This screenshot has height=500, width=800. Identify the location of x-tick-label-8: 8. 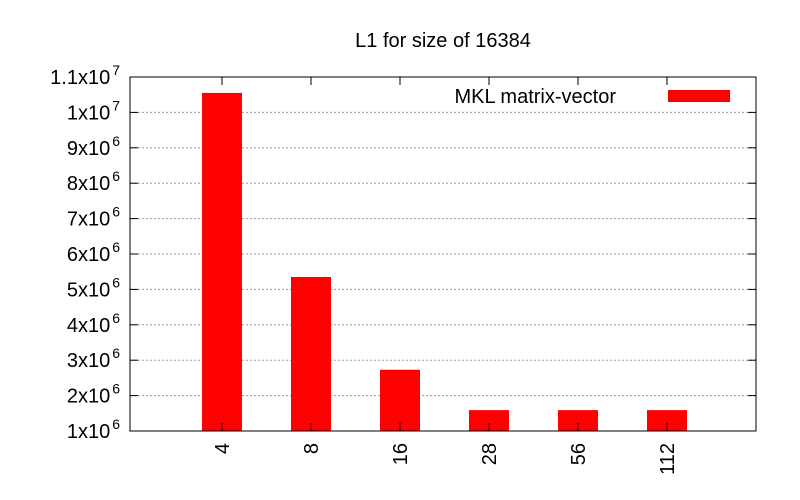
(312, 448).